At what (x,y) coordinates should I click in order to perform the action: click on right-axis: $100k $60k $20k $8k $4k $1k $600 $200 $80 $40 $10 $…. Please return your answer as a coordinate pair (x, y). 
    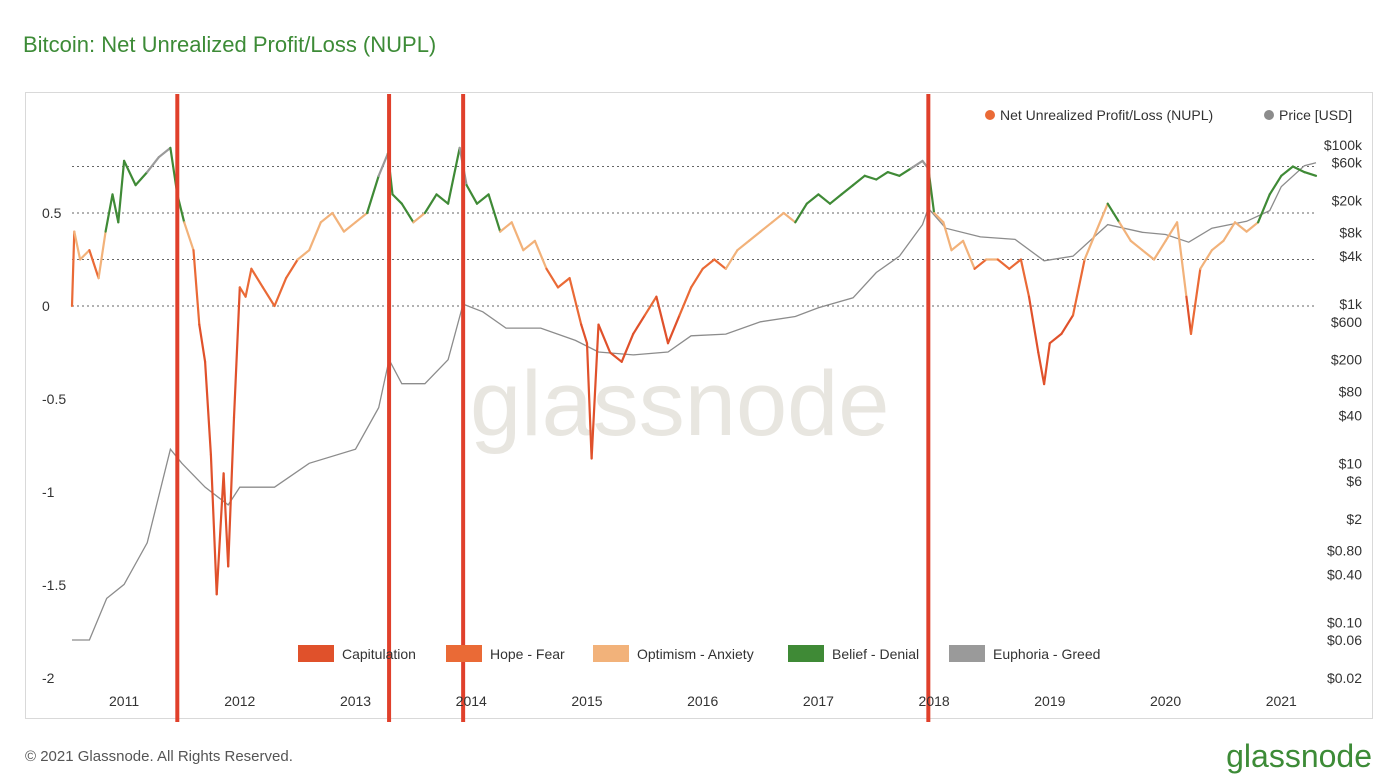
    Looking at the image, I should click on (1343, 411).